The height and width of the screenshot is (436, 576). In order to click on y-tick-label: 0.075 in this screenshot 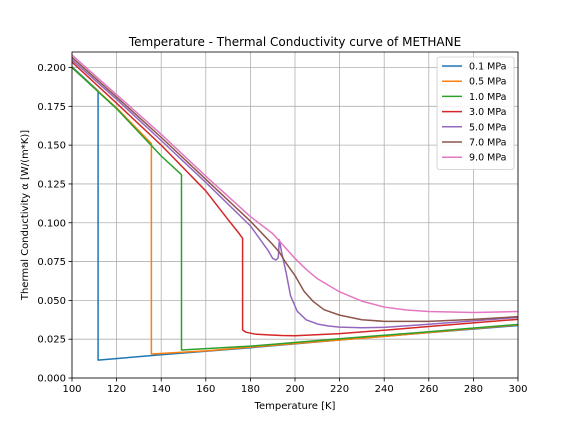, I will do `click(51, 262)`.